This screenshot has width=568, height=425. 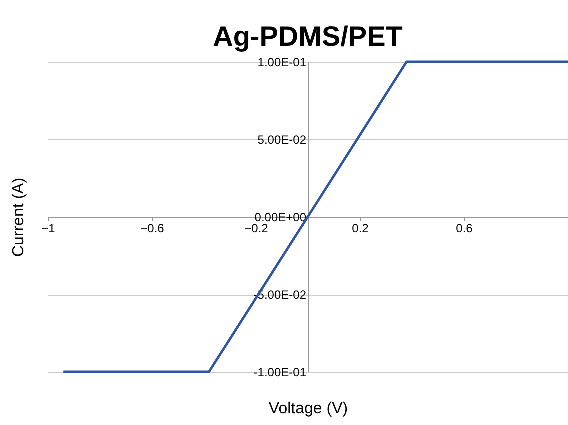 I want to click on x-tick-label: 0.6, so click(x=465, y=229).